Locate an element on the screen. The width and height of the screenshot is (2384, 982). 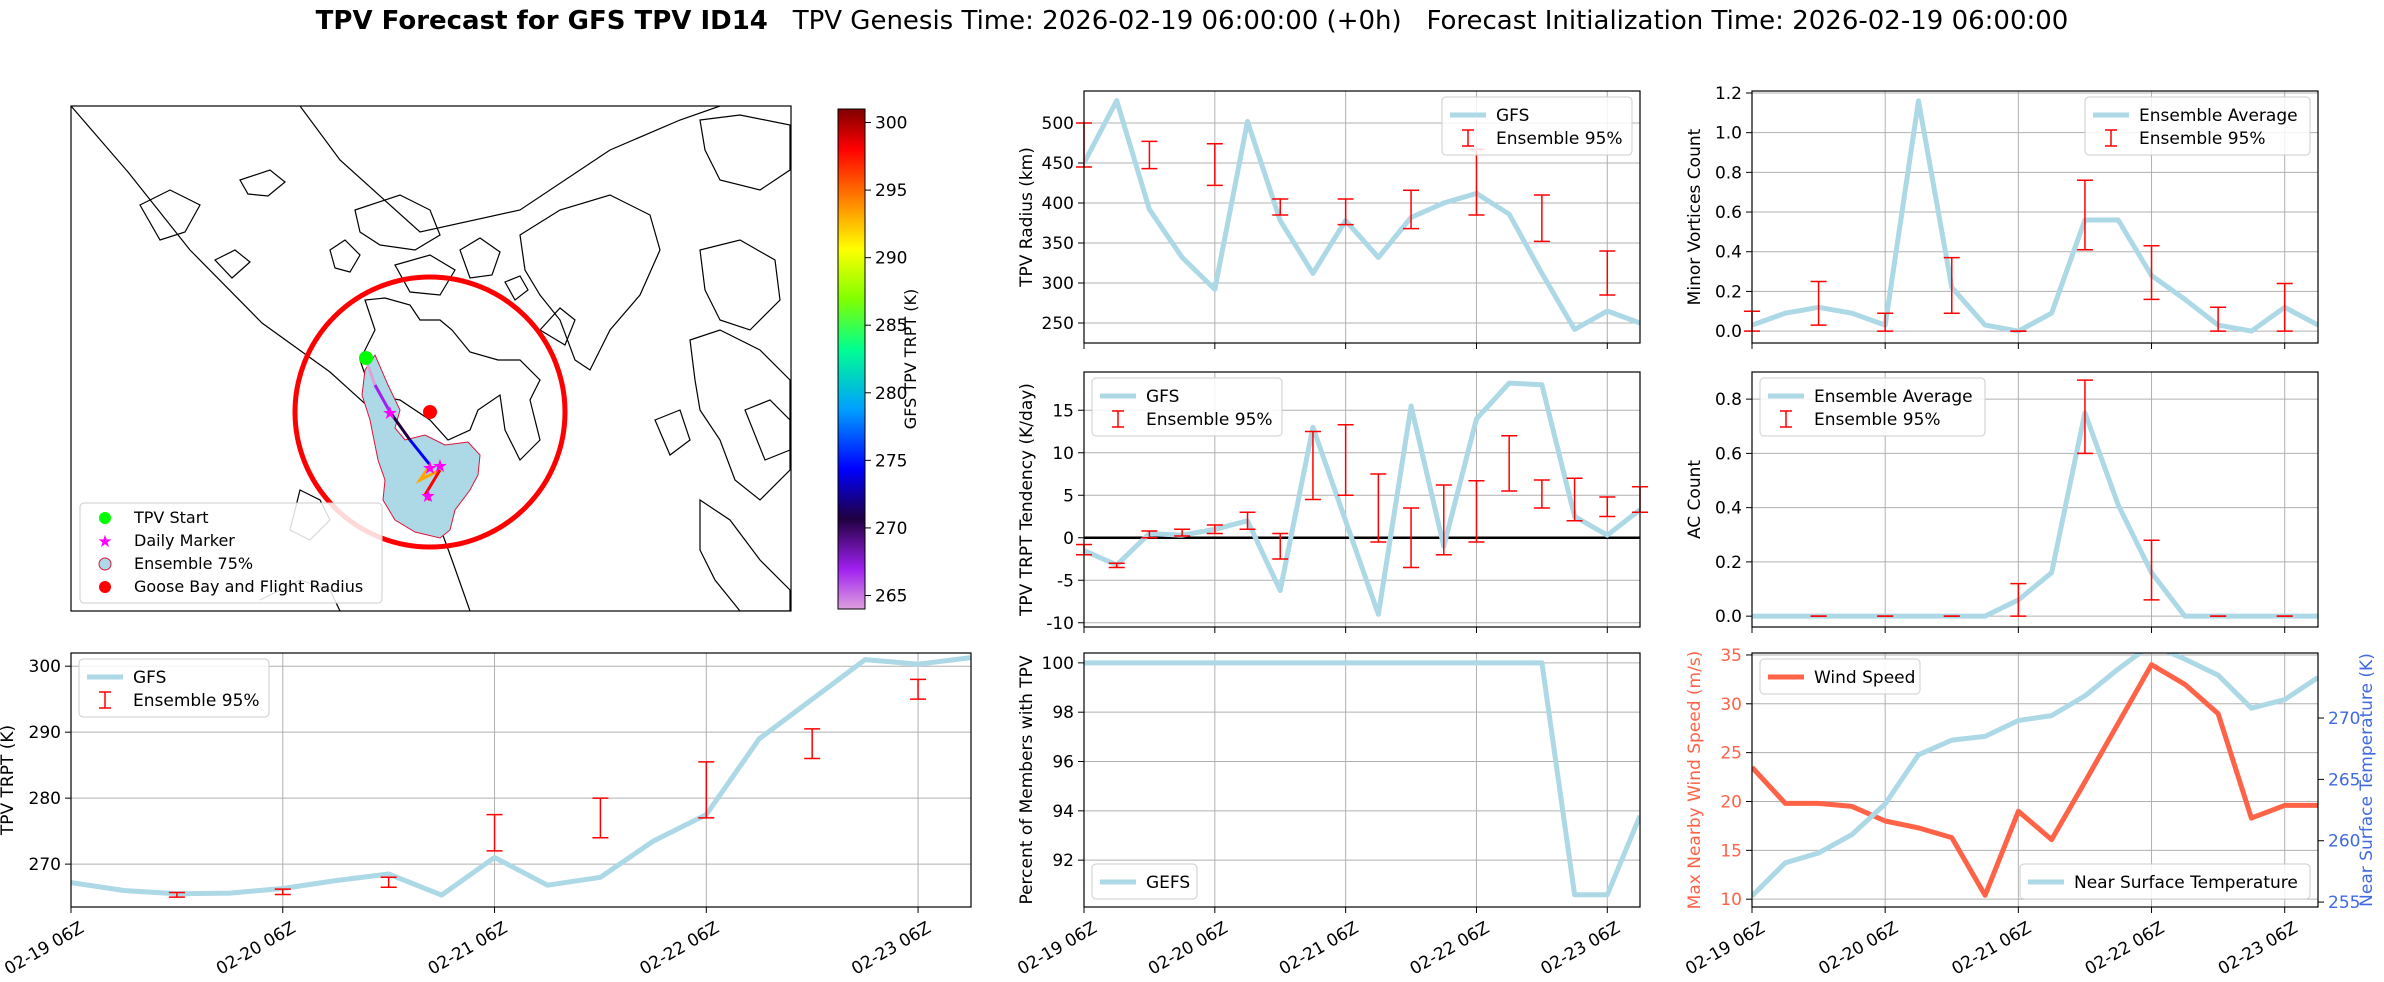
y-tick-label: 0.4 is located at coordinates (1728, 509).